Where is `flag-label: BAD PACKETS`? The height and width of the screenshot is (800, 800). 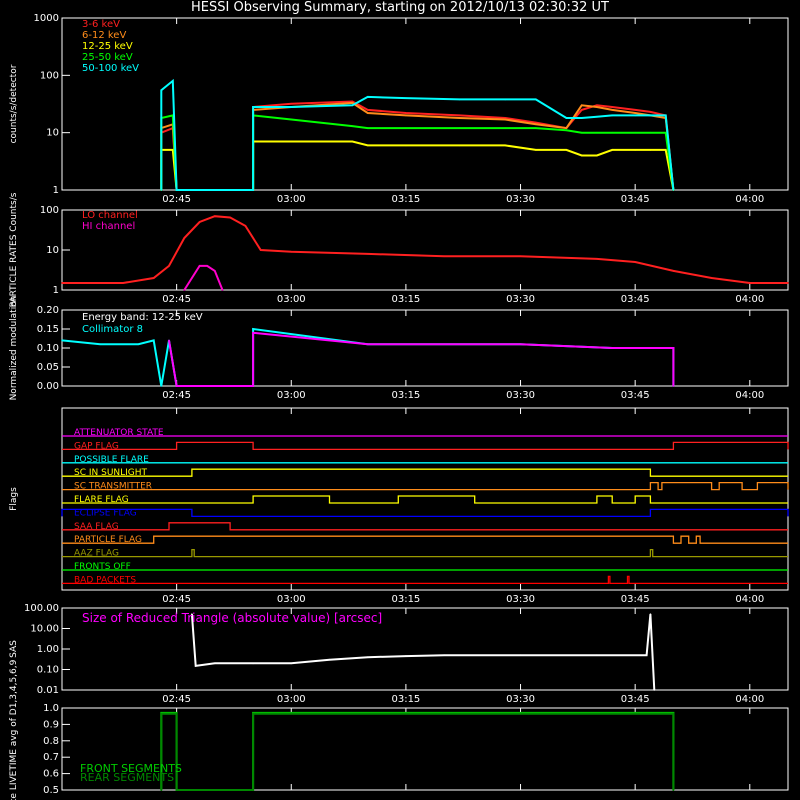 flag-label: BAD PACKETS is located at coordinates (105, 580).